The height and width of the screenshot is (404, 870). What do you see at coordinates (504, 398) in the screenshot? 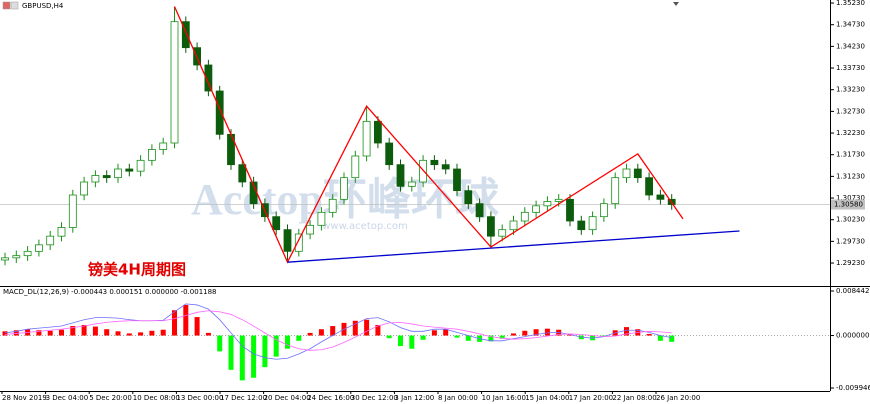
I see `x-tick-label: 10 Jan 16:00` at bounding box center [504, 398].